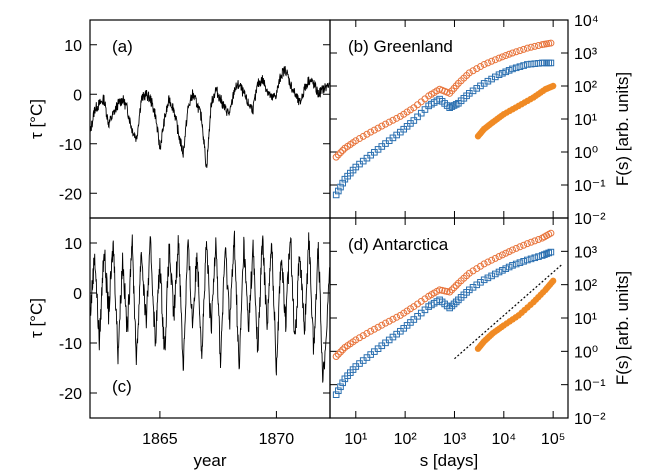 The width and height of the screenshot is (652, 472). Describe the element at coordinates (622, 129) in the screenshot. I see `y-axis-title-b: F(s) [arb. units]` at that location.